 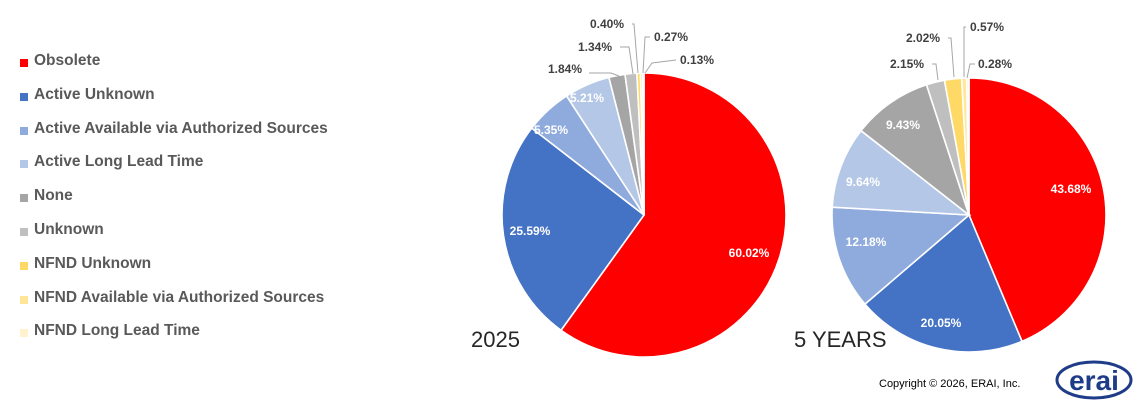 I want to click on legend-label: Active Long Lead Time, so click(x=119, y=162).